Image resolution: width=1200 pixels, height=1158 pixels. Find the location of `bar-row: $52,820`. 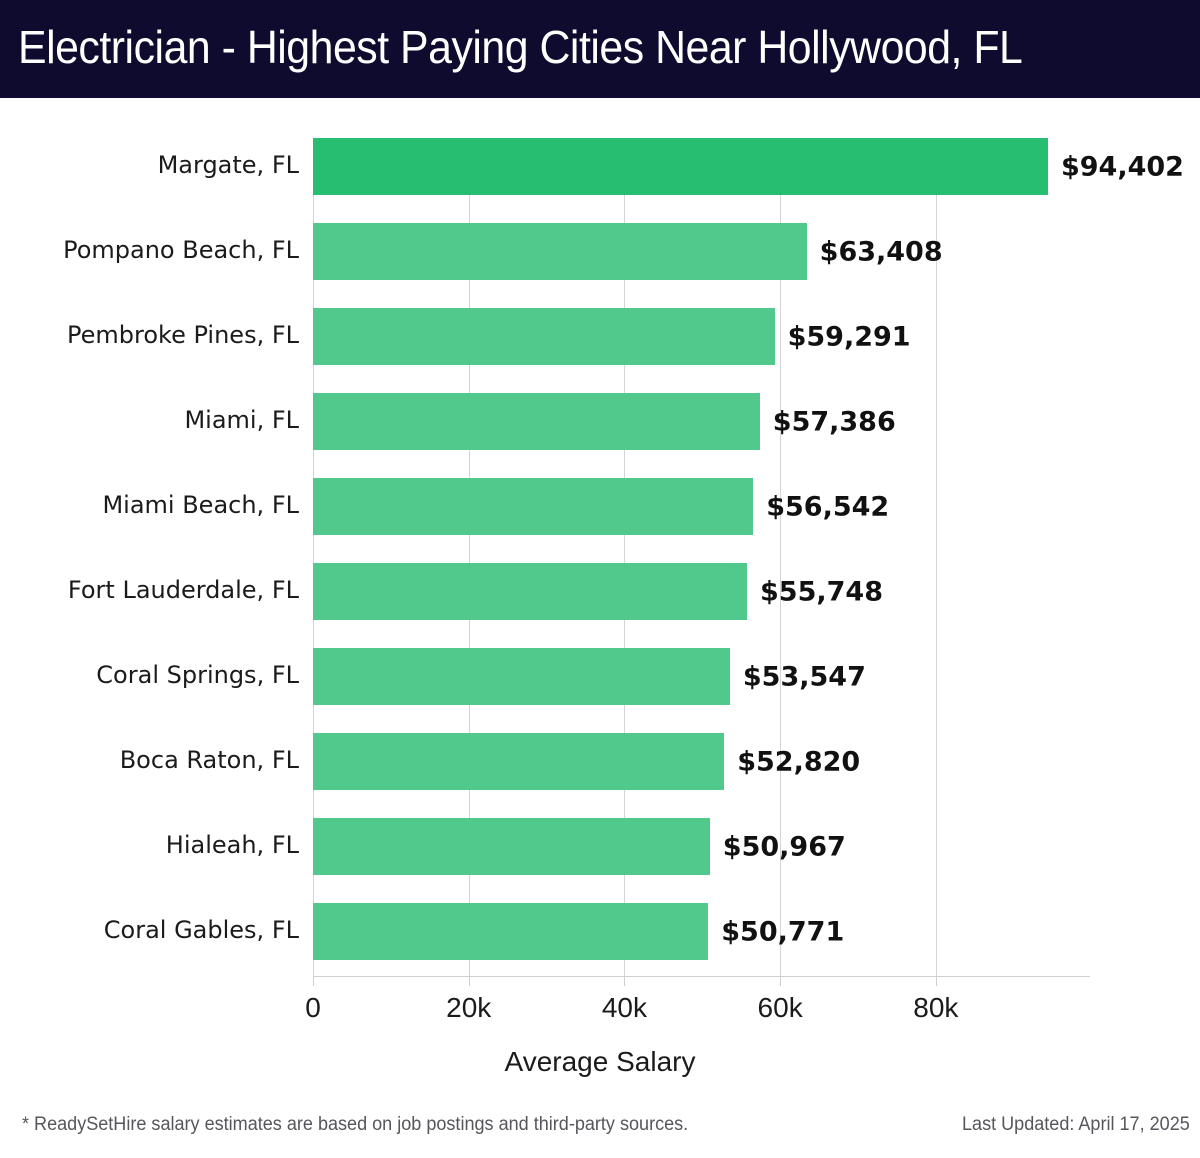

bar-row: $52,820 is located at coordinates (701, 761).